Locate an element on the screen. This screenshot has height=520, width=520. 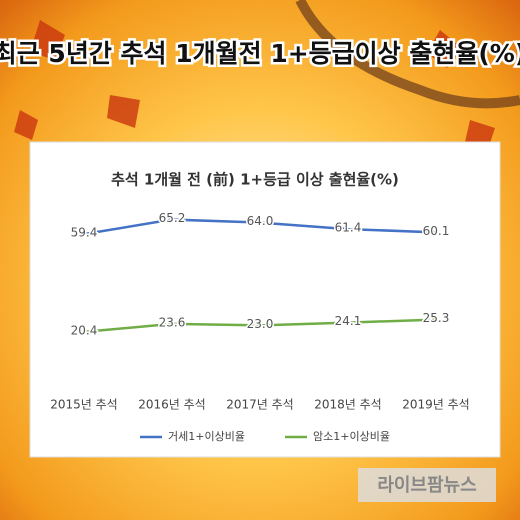
legend-label: 암소1+이상비율 is located at coordinates (351, 436).